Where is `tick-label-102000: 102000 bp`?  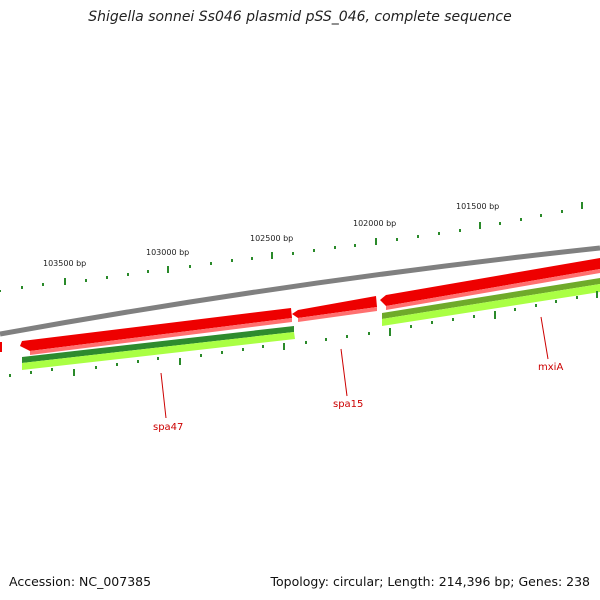 tick-label-102000: 102000 bp is located at coordinates (374, 223).